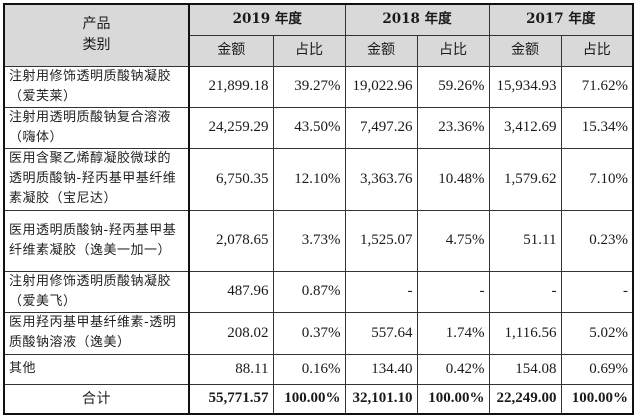 The height and width of the screenshot is (419, 640). I want to click on table-row: 注射用修饰透明质酸钠凝胶（爱美飞） 487.96 0.87% - - - -, so click(318, 291).